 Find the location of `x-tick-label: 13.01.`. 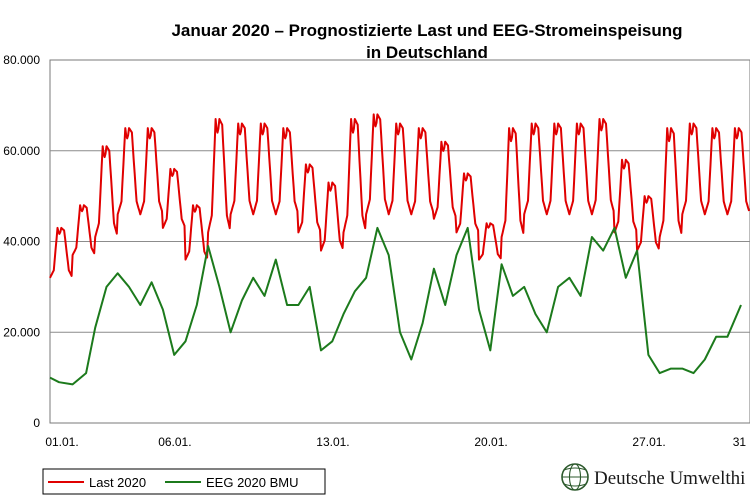

x-tick-label: 13.01. is located at coordinates (332, 442).